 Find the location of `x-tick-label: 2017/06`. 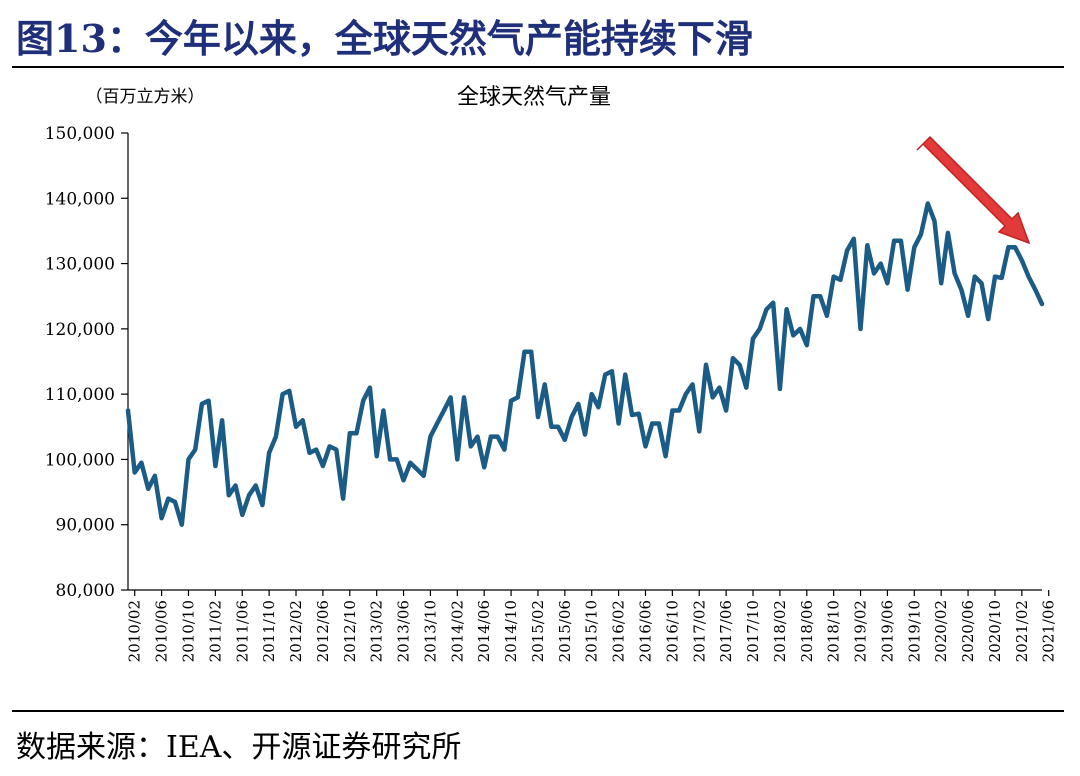

x-tick-label: 2017/06 is located at coordinates (726, 631).